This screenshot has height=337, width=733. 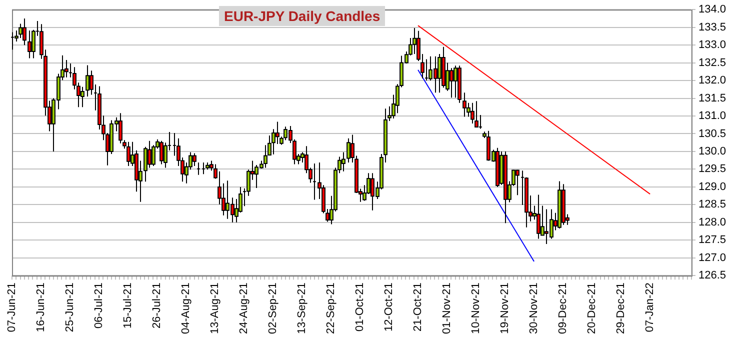 I want to click on y-tick-label: 126.5, so click(x=712, y=276).